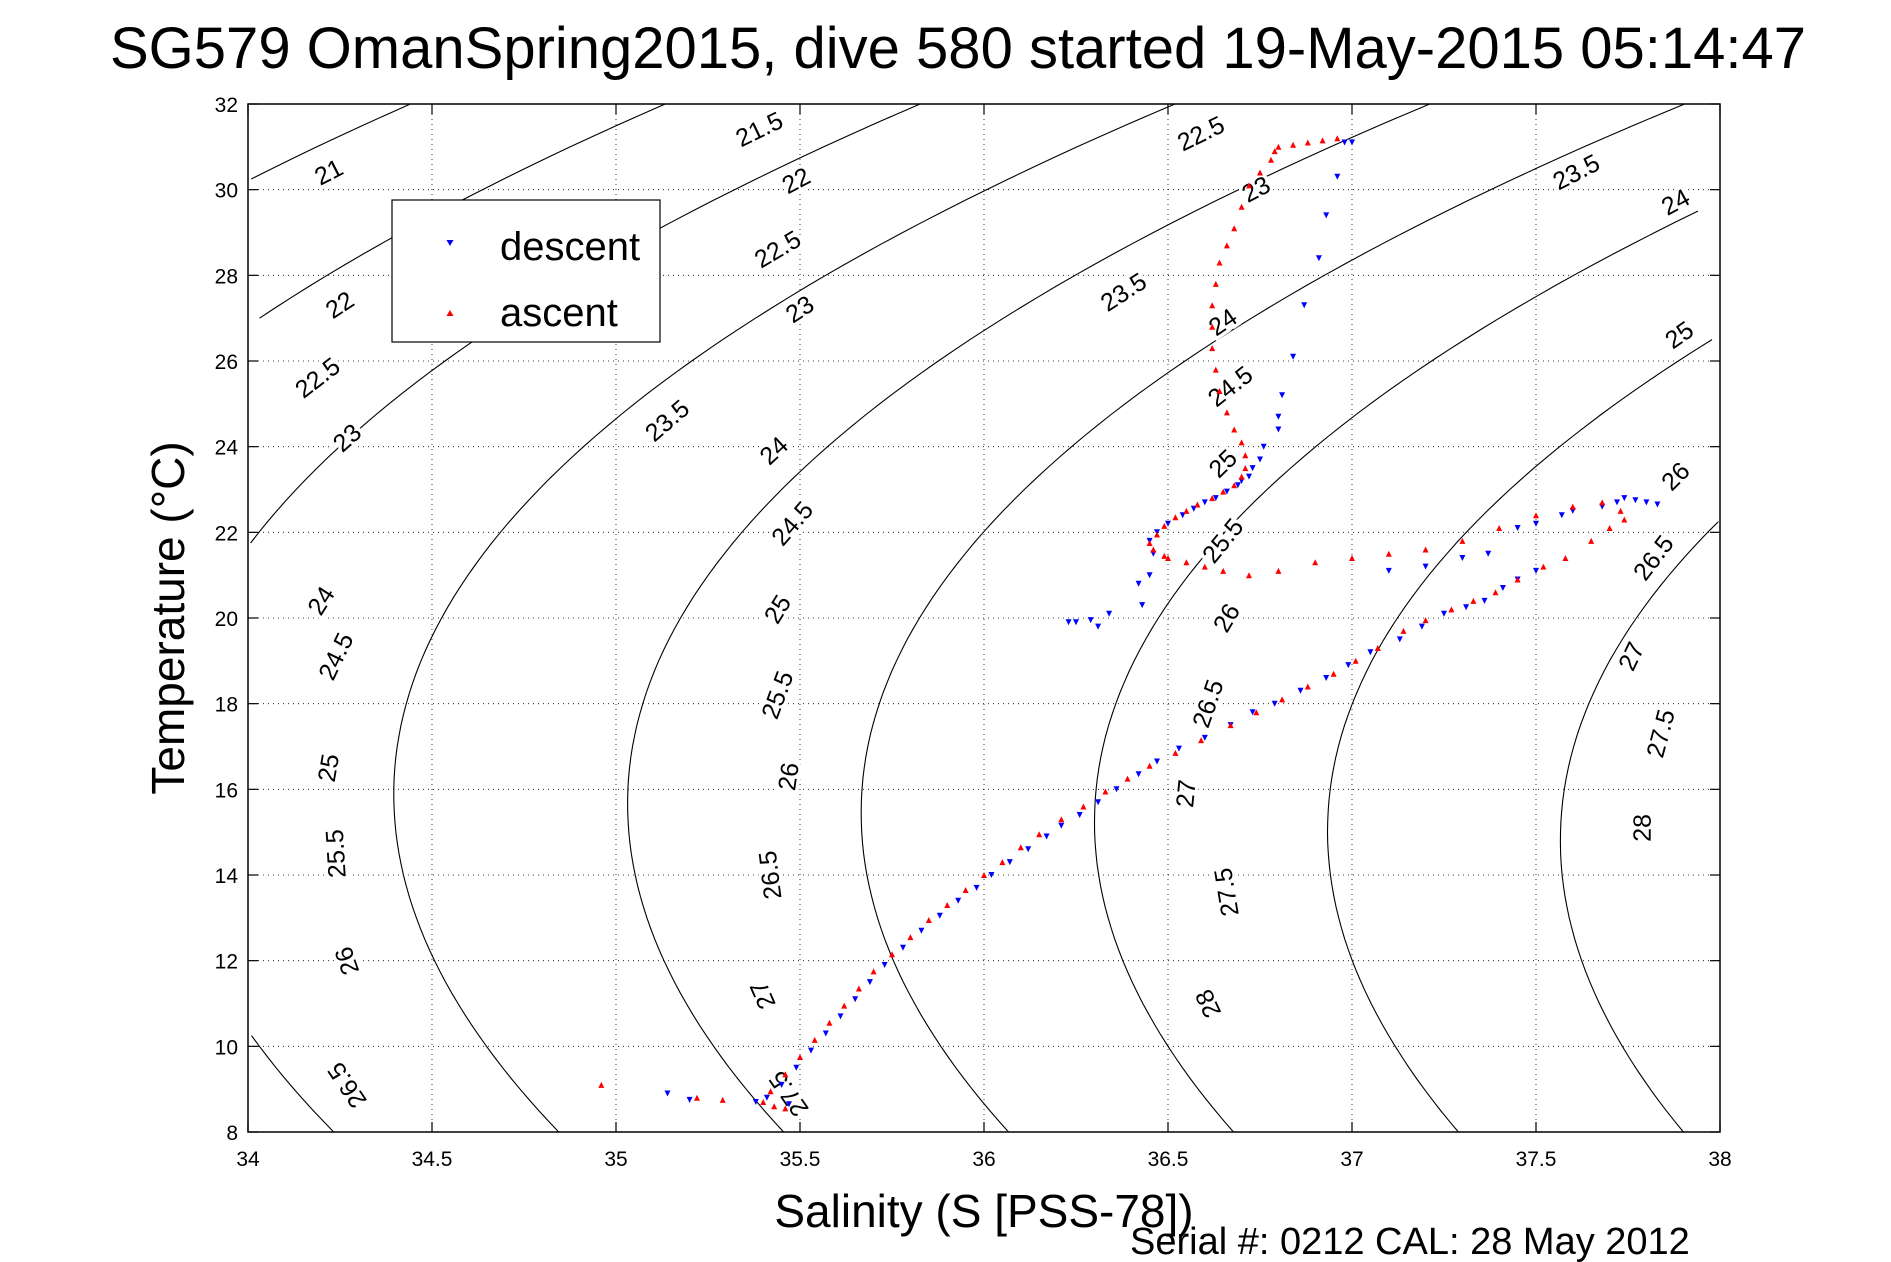 The image size is (1891, 1262). What do you see at coordinates (227, 448) in the screenshot?
I see `y-tick-label: 24` at bounding box center [227, 448].